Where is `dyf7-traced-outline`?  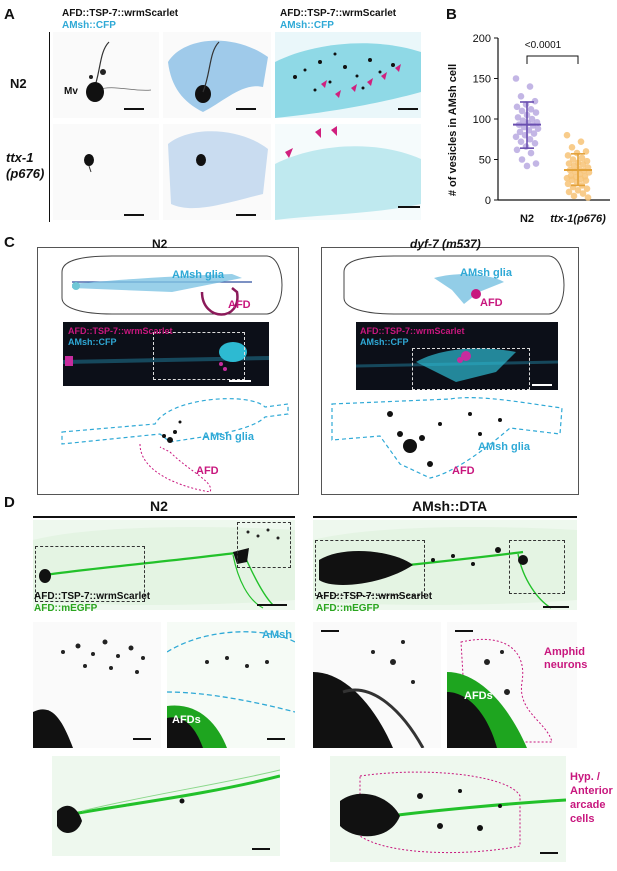
dyf7-traced-outline is located at coordinates (447, 438).